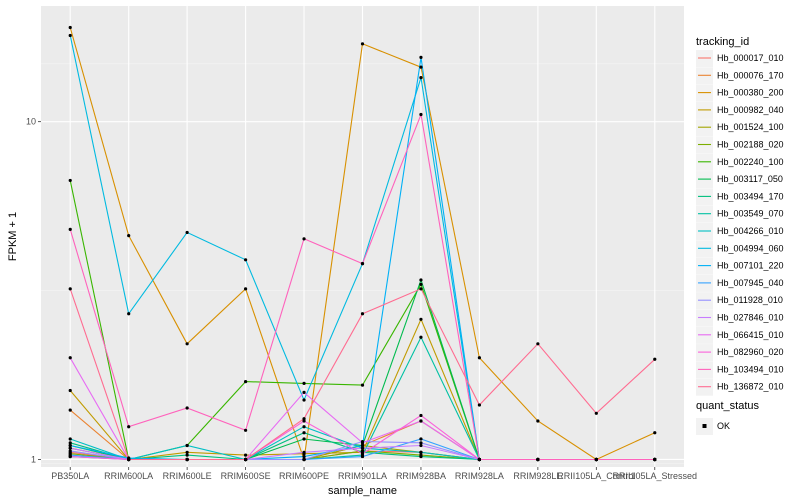  What do you see at coordinates (750, 248) in the screenshot?
I see `legend-label: Hb_004994_060` at bounding box center [750, 248].